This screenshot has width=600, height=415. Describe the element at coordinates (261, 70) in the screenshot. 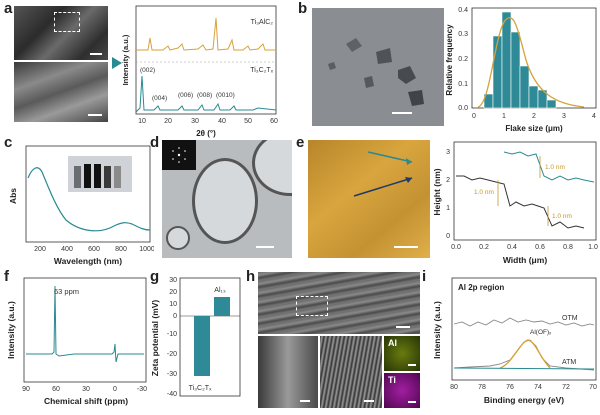

I see `ti3c2tx-label: Ti₃C₂Tₓ` at that location.